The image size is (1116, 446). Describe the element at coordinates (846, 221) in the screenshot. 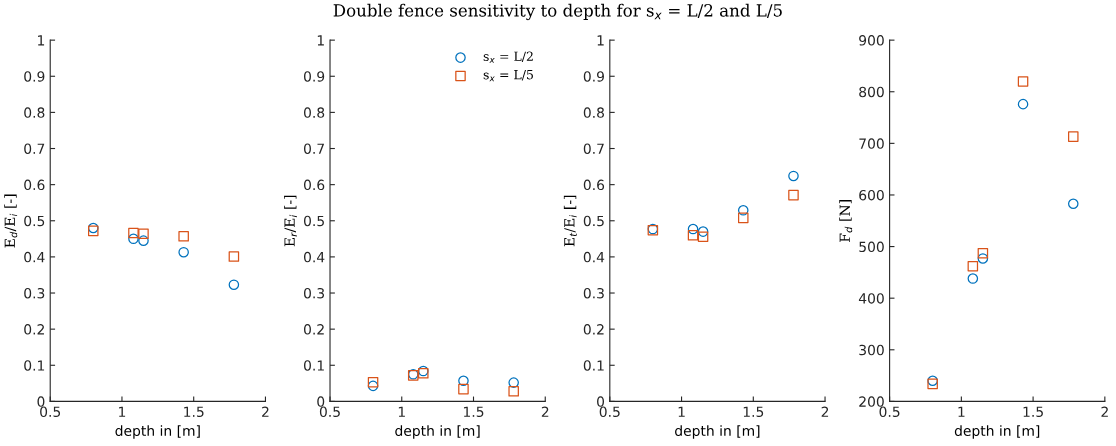

I see `y-axis-title: F$_{d}$ [N]` at that location.